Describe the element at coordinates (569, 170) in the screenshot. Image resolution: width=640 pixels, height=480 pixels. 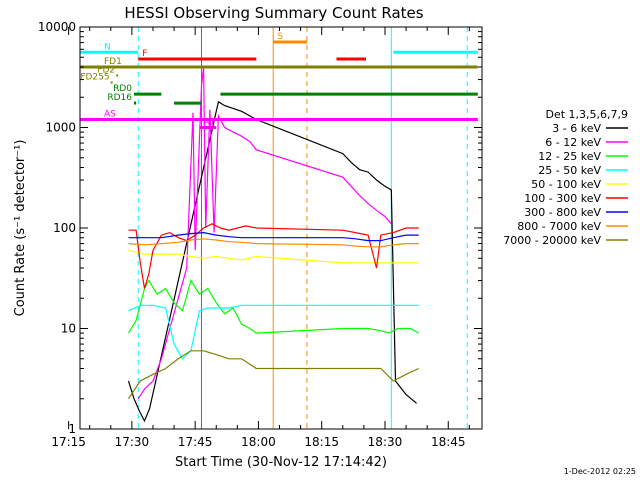
I see `legend-label-3: 25 - 50 keV` at that location.